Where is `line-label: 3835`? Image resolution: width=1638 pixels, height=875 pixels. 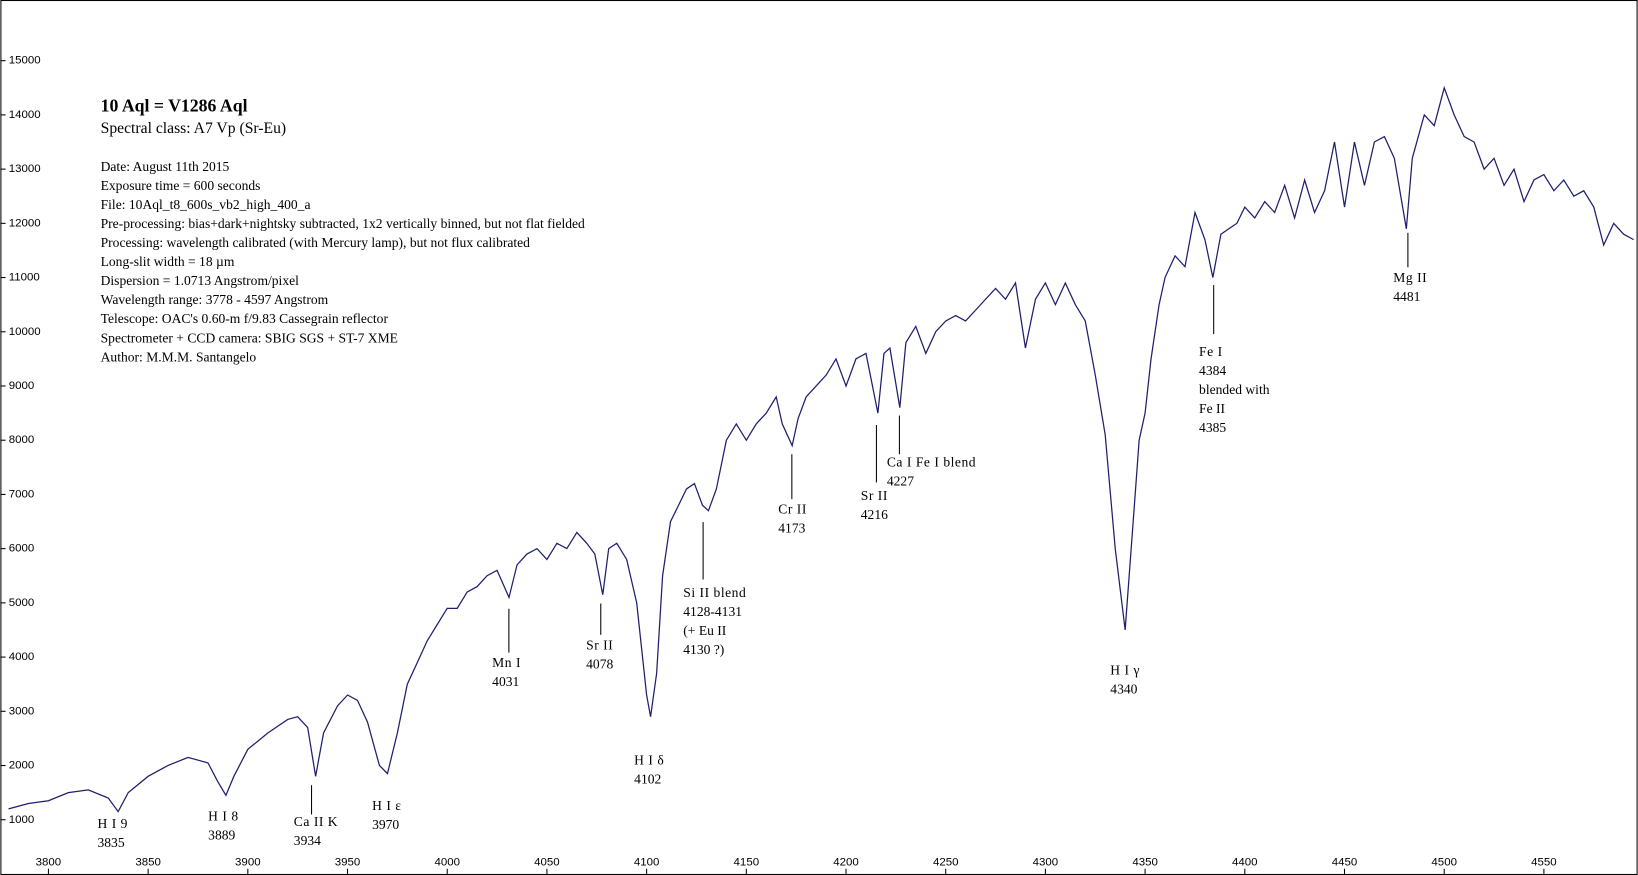
line-label: 3835 is located at coordinates (110, 842).